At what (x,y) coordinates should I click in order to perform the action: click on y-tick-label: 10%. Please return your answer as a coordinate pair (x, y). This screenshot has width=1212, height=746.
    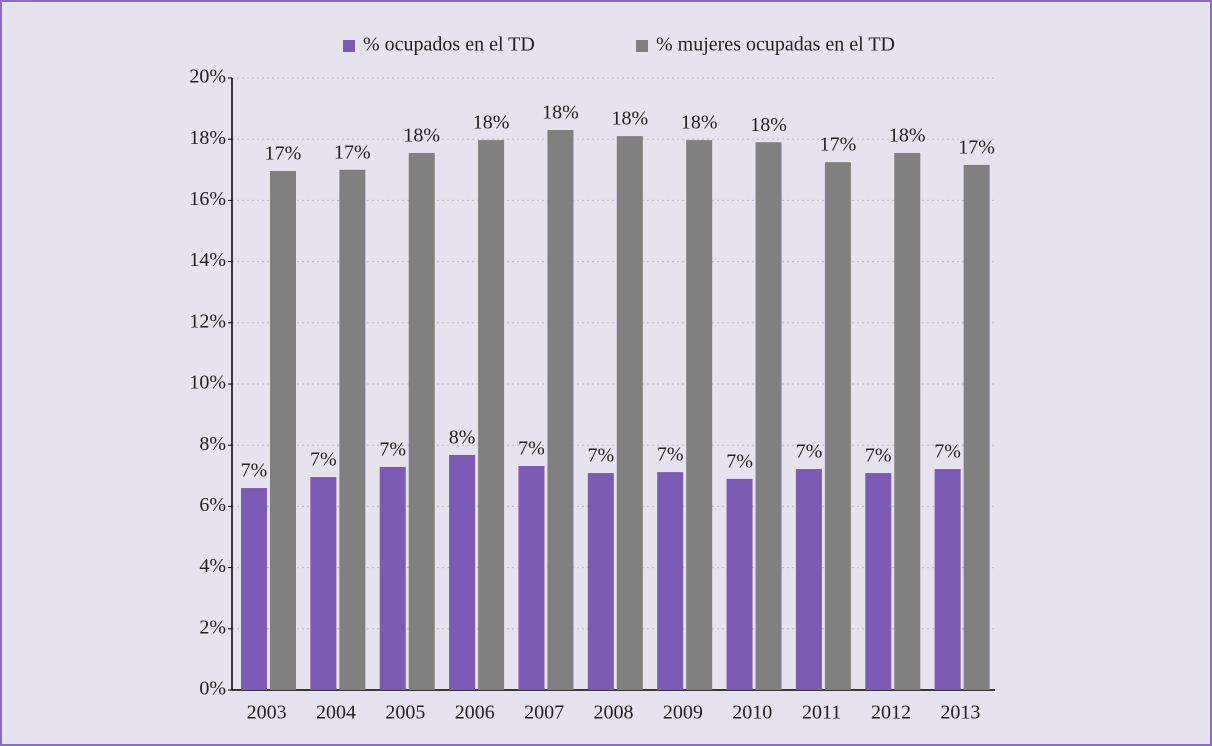
    Looking at the image, I should click on (207, 383).